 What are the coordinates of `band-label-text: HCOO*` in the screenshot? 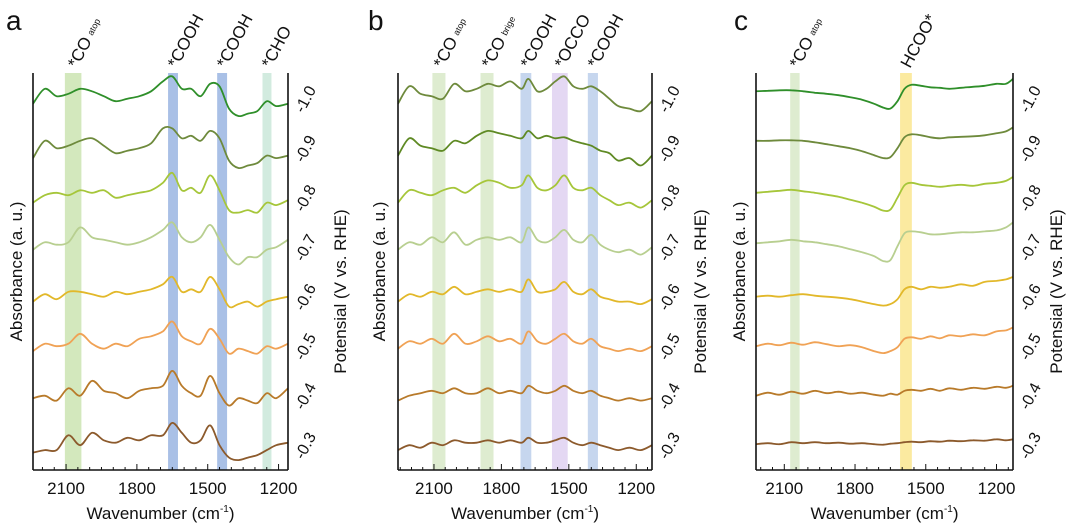 It's located at (919, 41).